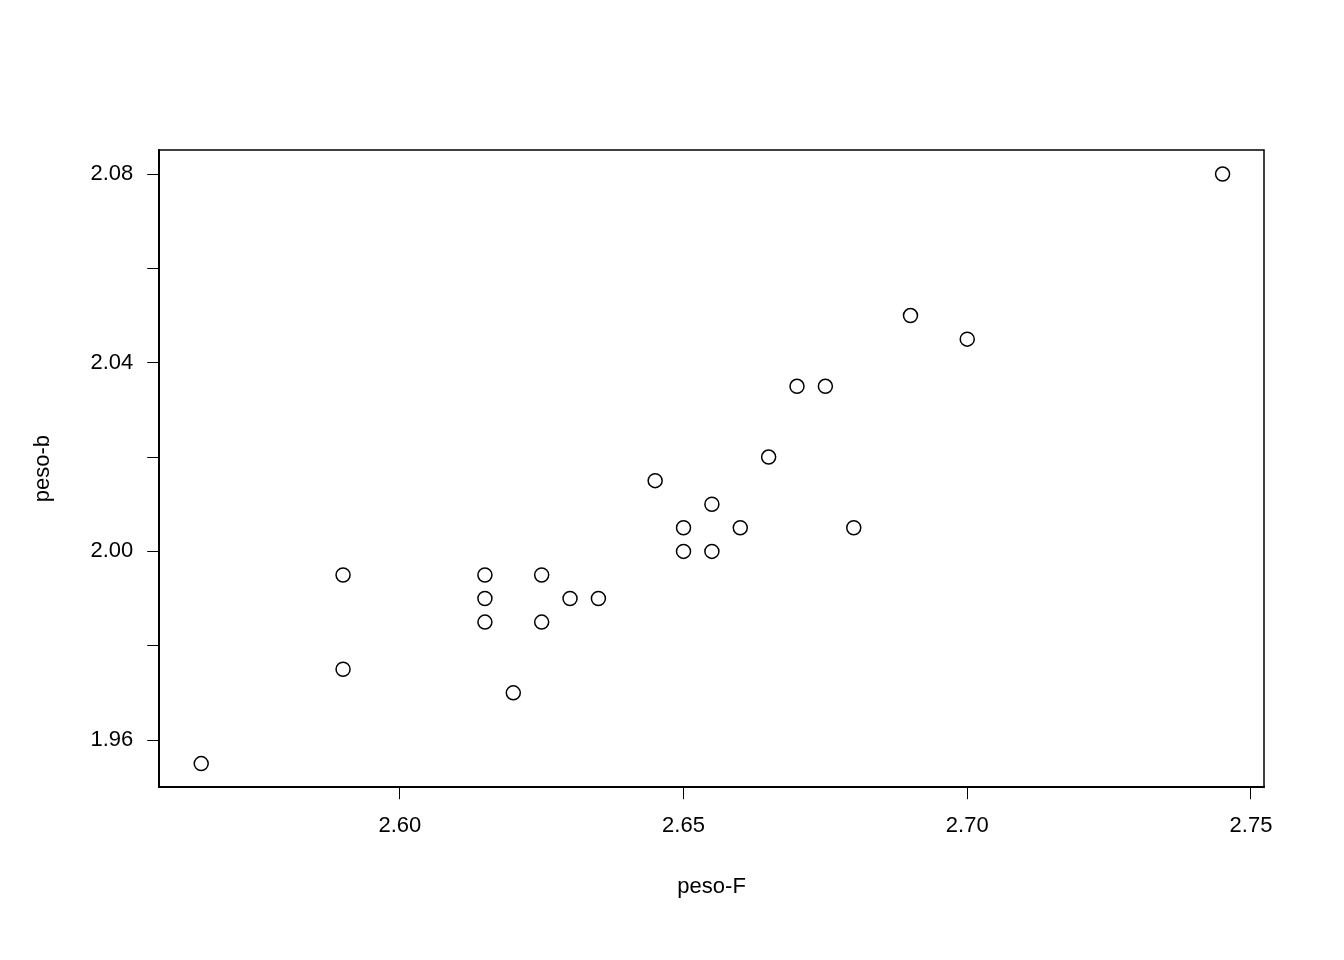 This screenshot has width=1344, height=960. I want to click on y-tick-label: 2.08, so click(112, 173).